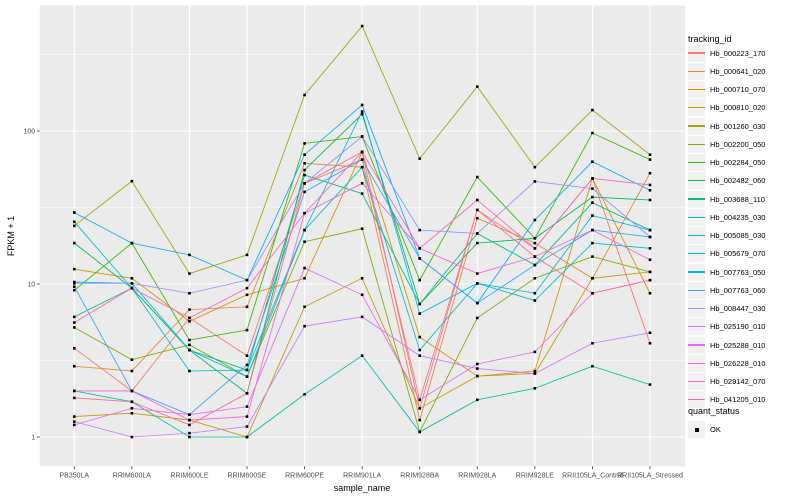  What do you see at coordinates (710, 39) in the screenshot?
I see `legend-title-tracking-id: tracking_id` at bounding box center [710, 39].